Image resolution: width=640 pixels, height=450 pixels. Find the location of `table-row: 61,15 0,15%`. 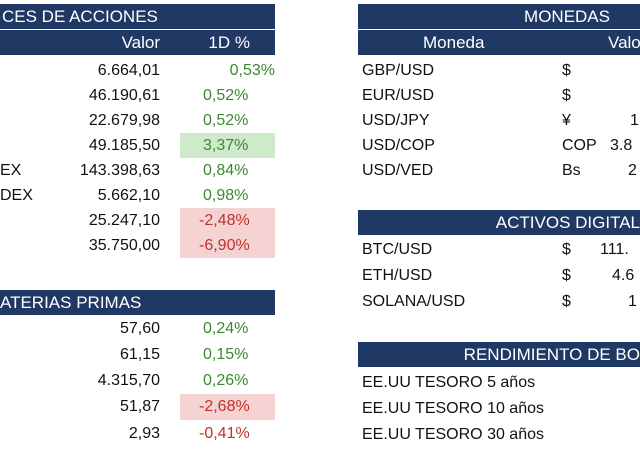

table-row: 61,15 0,15% is located at coordinates (137, 354).